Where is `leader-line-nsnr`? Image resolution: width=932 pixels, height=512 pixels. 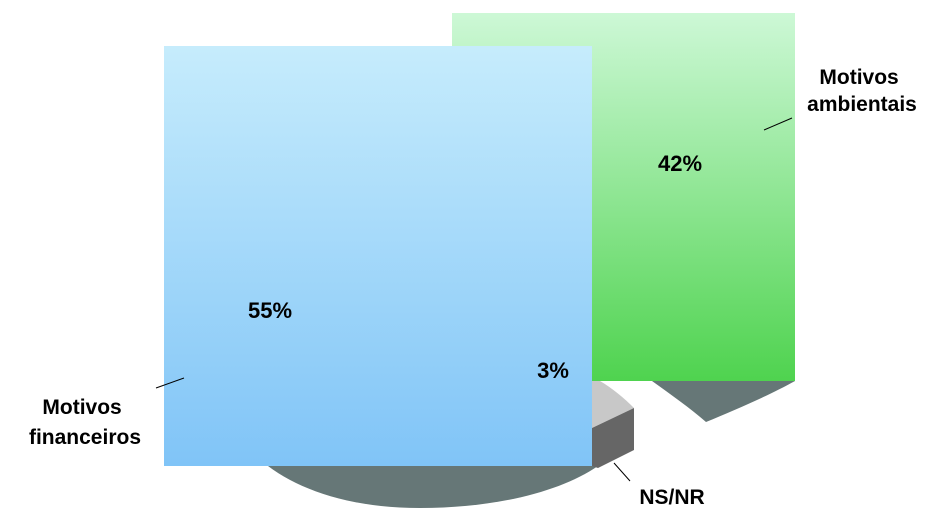
leader-line-nsnr is located at coordinates (622, 472).